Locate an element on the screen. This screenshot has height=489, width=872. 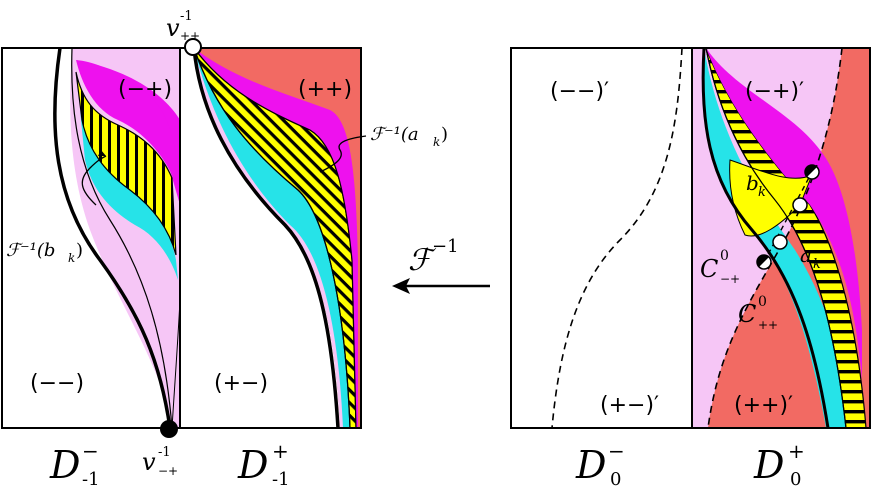
label-d0-plus: D + 0 is located at coordinates (779, 464).